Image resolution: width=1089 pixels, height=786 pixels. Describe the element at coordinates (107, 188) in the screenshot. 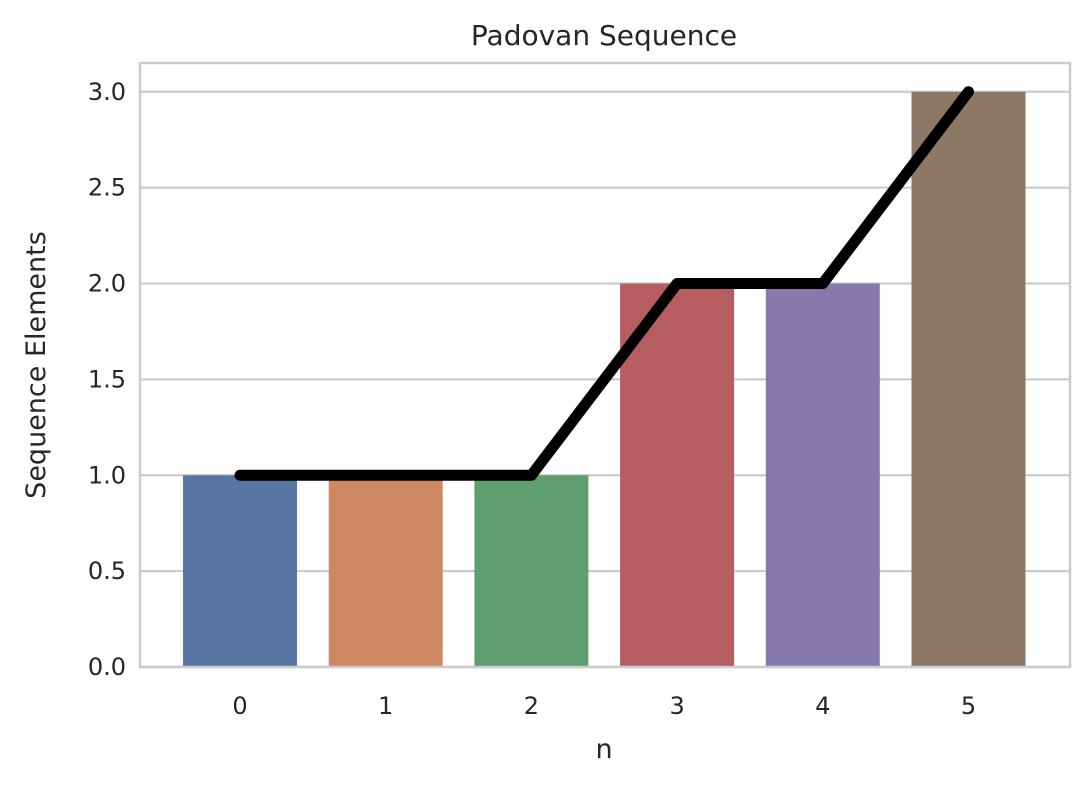

I see `y-tick-label: 2.5` at that location.